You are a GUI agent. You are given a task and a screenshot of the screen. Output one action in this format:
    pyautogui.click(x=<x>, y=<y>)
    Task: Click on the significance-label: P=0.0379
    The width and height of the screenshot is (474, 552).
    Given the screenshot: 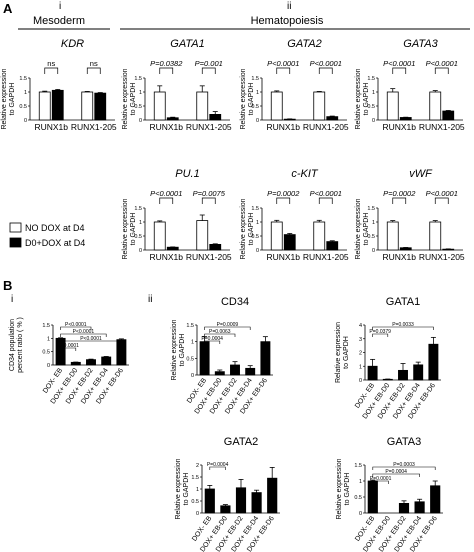 What is the action you would take?
    pyautogui.click(x=380, y=332)
    